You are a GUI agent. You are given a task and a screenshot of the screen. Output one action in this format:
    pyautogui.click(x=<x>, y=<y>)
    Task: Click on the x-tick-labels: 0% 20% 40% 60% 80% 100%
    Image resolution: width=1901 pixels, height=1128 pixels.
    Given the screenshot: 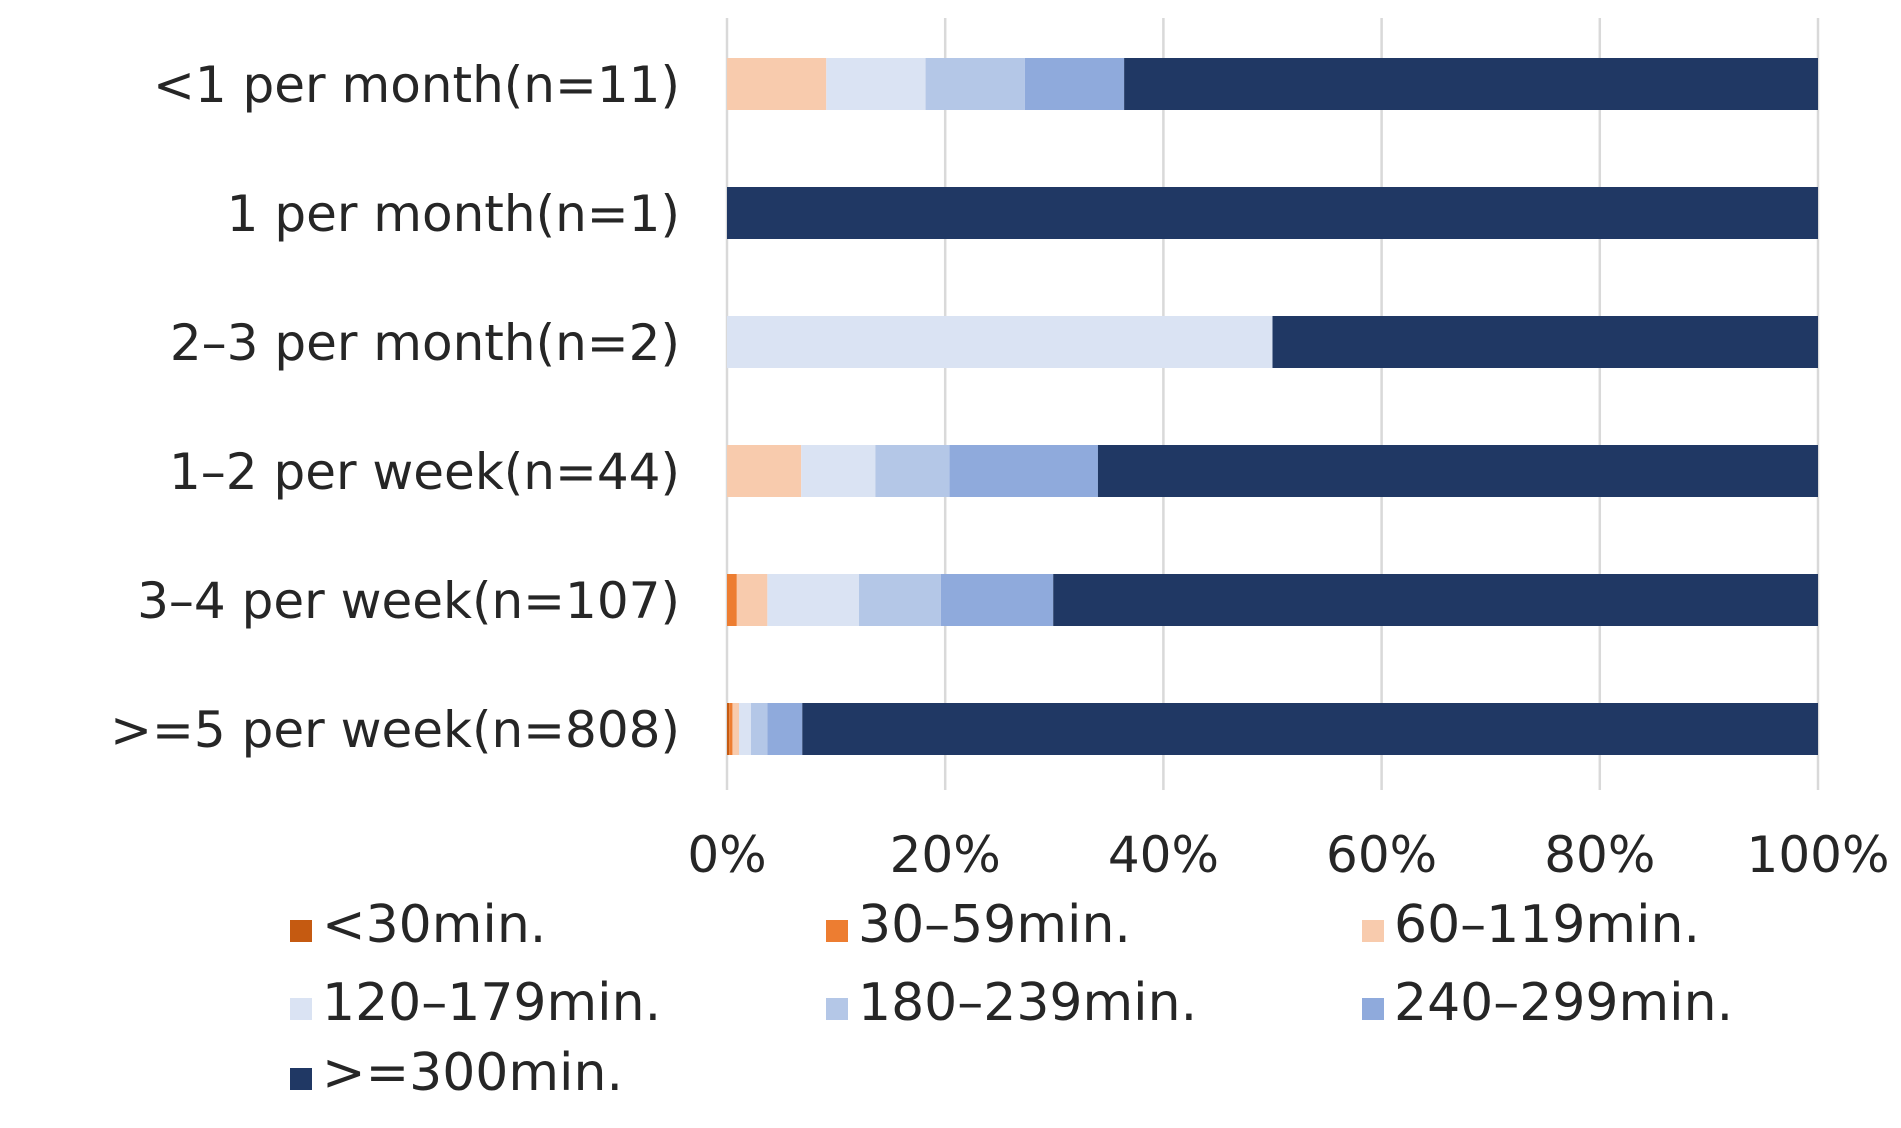 What is the action you would take?
    pyautogui.click(x=1288, y=855)
    